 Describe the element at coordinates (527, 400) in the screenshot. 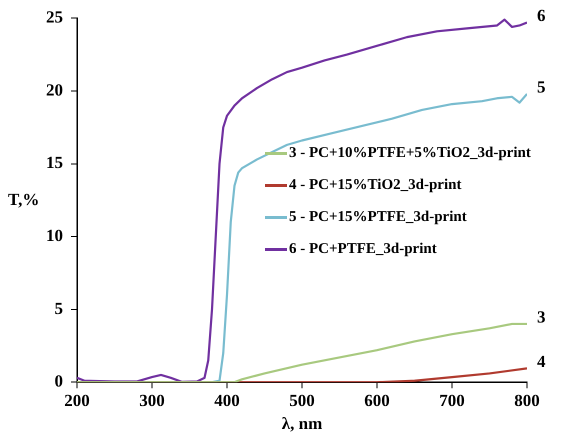

I see `x-tick-label: 800` at that location.